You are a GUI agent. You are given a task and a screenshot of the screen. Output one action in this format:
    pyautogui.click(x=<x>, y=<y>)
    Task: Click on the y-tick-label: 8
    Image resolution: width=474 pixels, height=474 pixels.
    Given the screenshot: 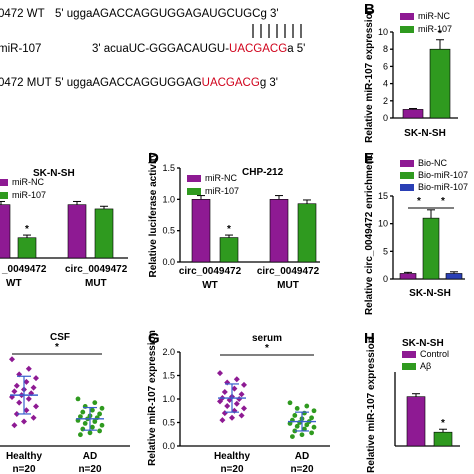 What is the action you would take?
    pyautogui.click(x=385, y=49)
    